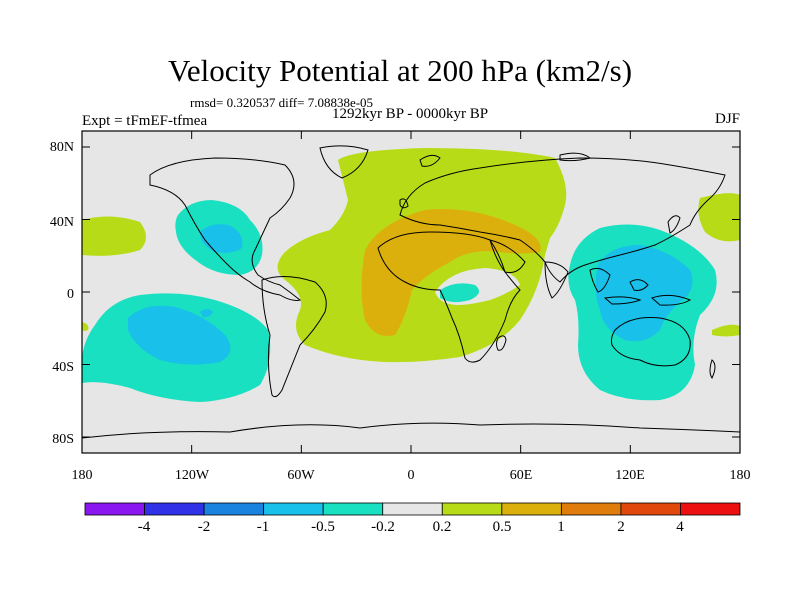  Describe the element at coordinates (630, 475) in the screenshot. I see `lon-label-120e: 120E` at that location.